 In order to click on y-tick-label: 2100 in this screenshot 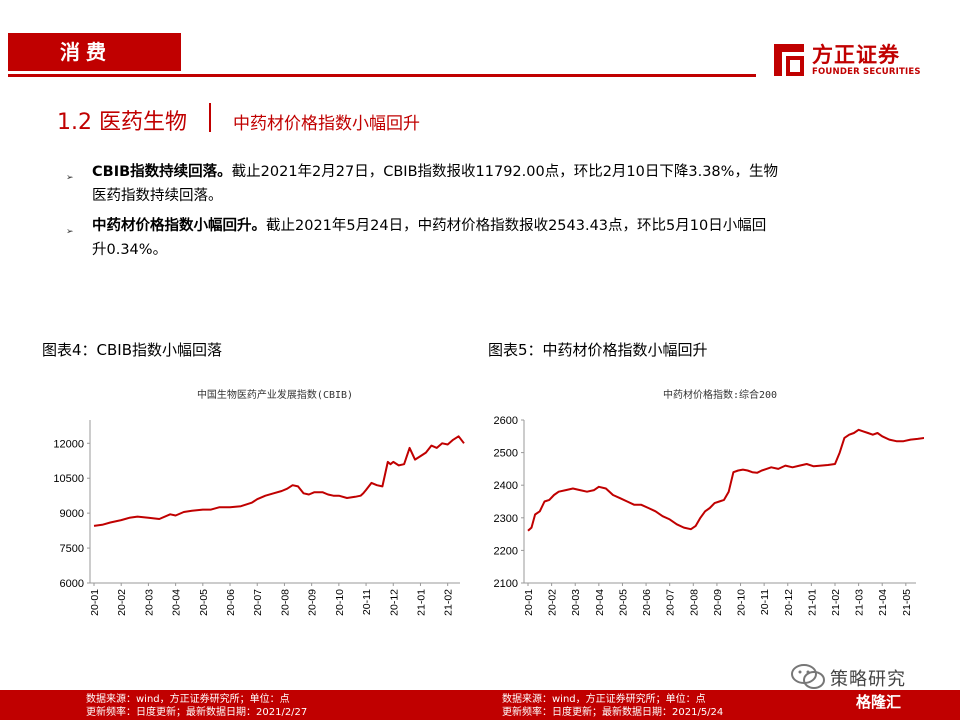, I will do `click(506, 584)`.